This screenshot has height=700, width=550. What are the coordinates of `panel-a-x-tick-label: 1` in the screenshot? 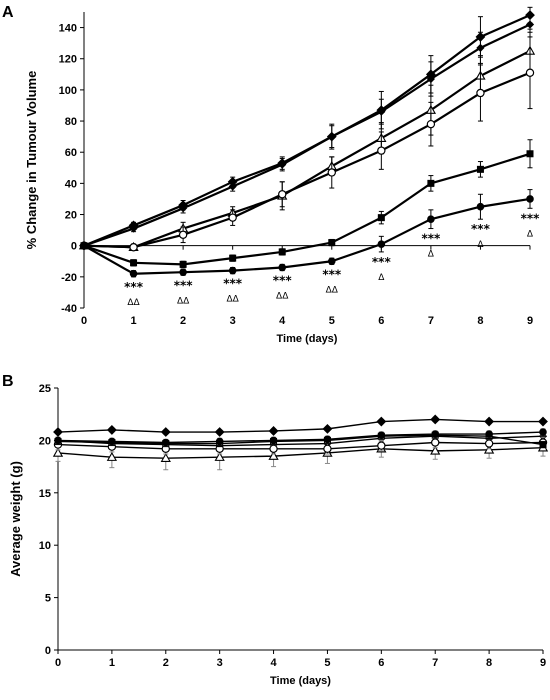 It's located at (133, 321).